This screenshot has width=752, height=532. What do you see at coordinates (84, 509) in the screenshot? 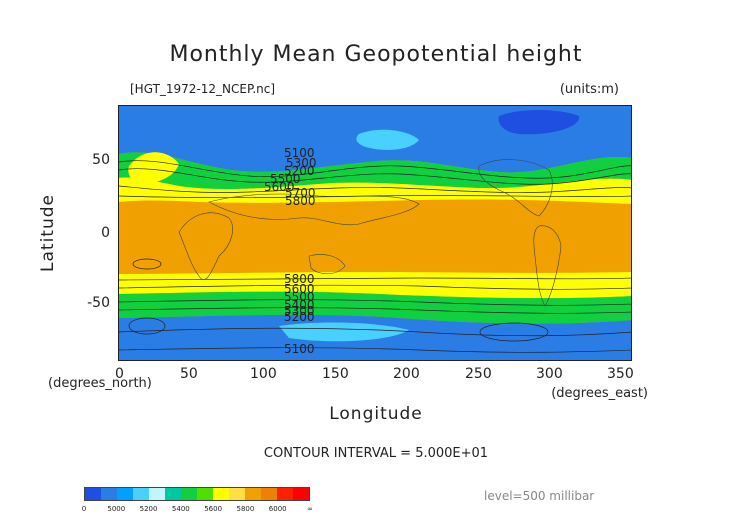
I see `colorbar-tick-label: 0` at bounding box center [84, 509].